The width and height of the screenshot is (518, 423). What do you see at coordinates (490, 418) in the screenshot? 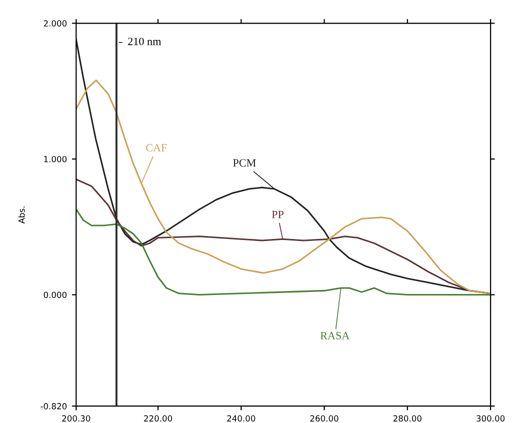
I see `x-tick-label: 300.00` at bounding box center [490, 418].